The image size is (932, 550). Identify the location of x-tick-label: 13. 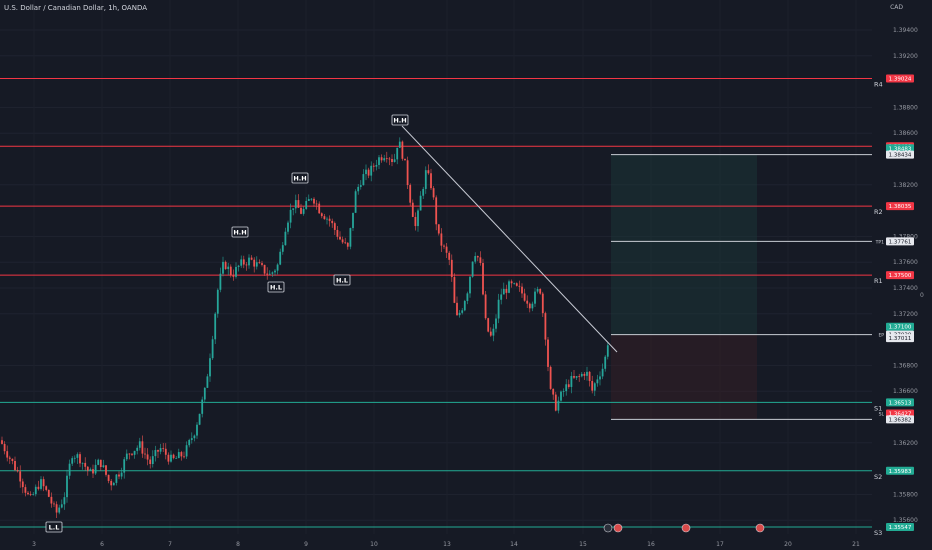
(447, 544).